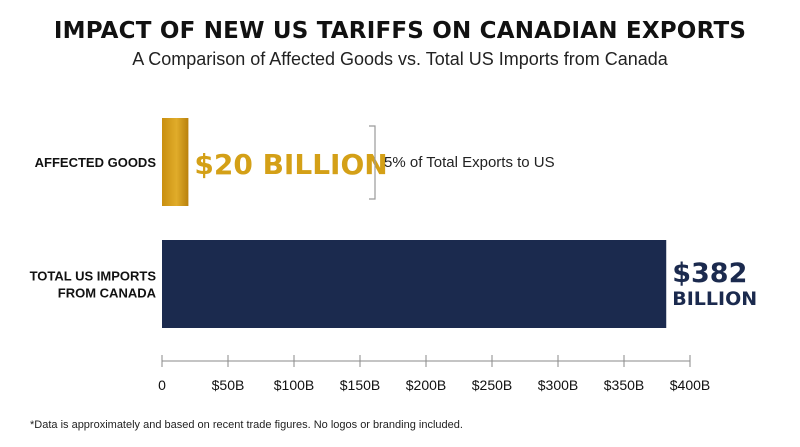 This screenshot has width=800, height=447. I want to click on x-tick-label: $150B, so click(360, 385).